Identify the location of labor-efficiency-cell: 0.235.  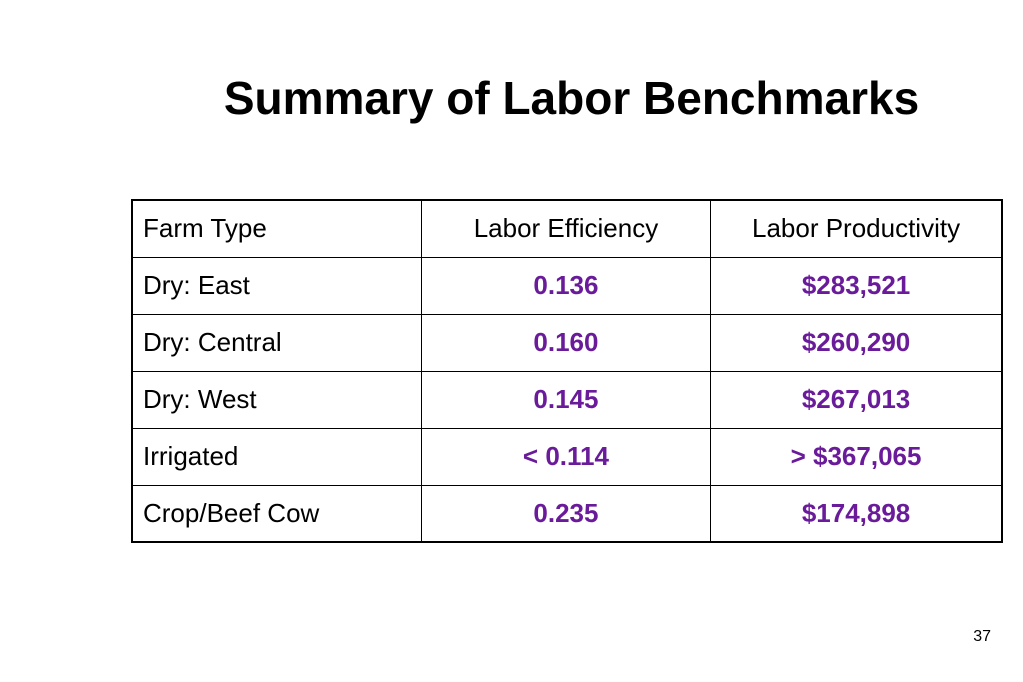
(566, 513).